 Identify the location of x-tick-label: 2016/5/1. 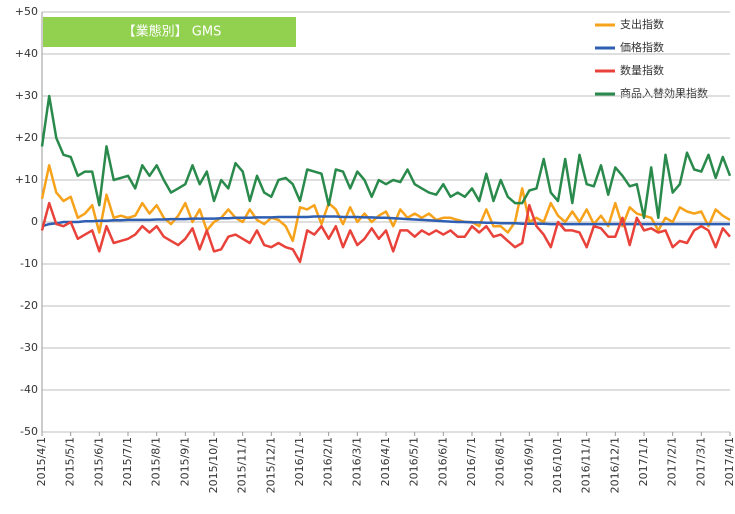
(414, 461).